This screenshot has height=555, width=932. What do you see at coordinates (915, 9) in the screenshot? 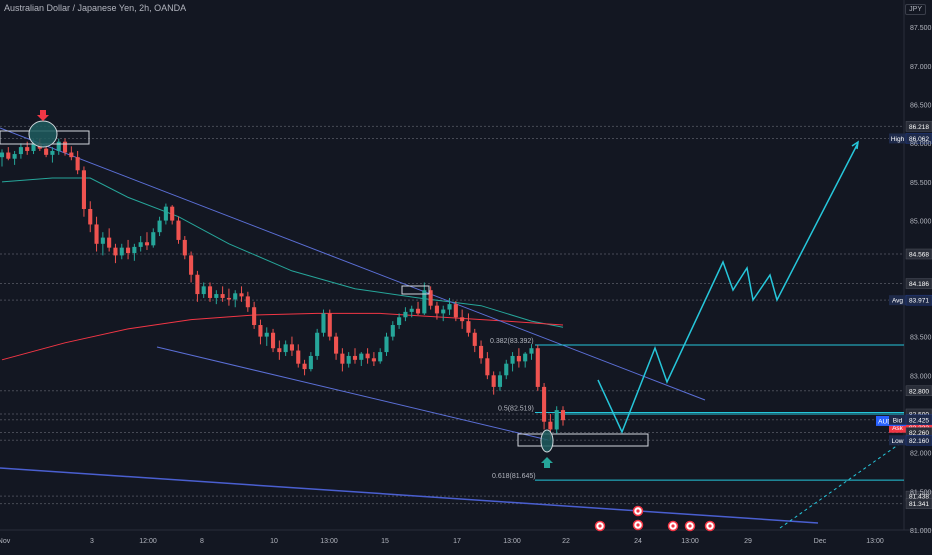
I see `currency-badge: JPY` at bounding box center [915, 9].